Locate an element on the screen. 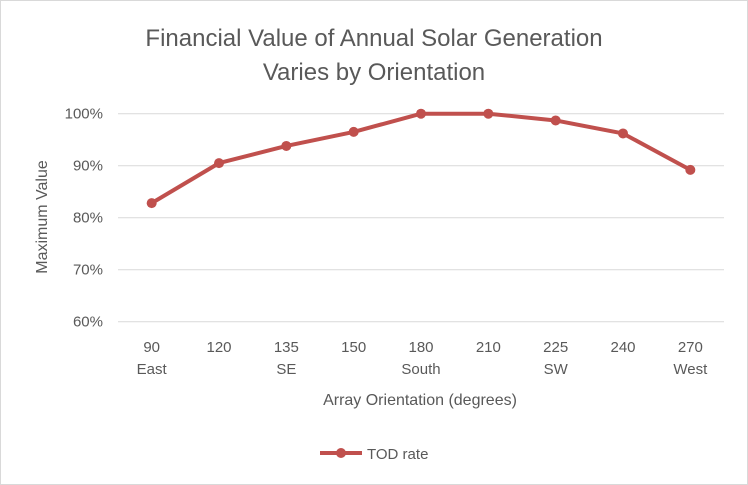 The height and width of the screenshot is (485, 748). x-tick-label: 270 is located at coordinates (690, 347).